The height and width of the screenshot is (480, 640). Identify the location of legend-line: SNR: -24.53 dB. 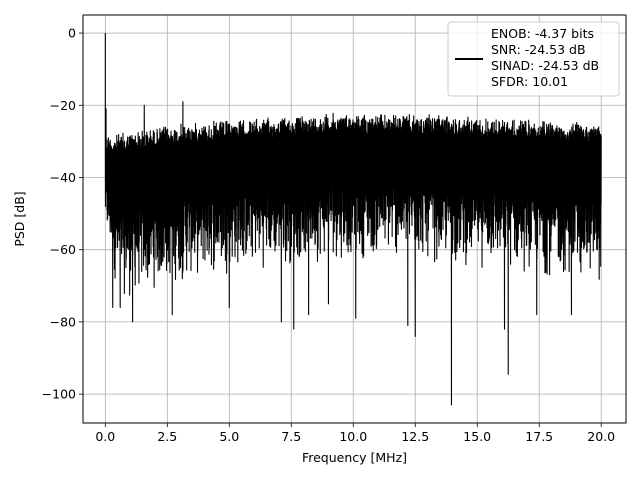
(538, 49).